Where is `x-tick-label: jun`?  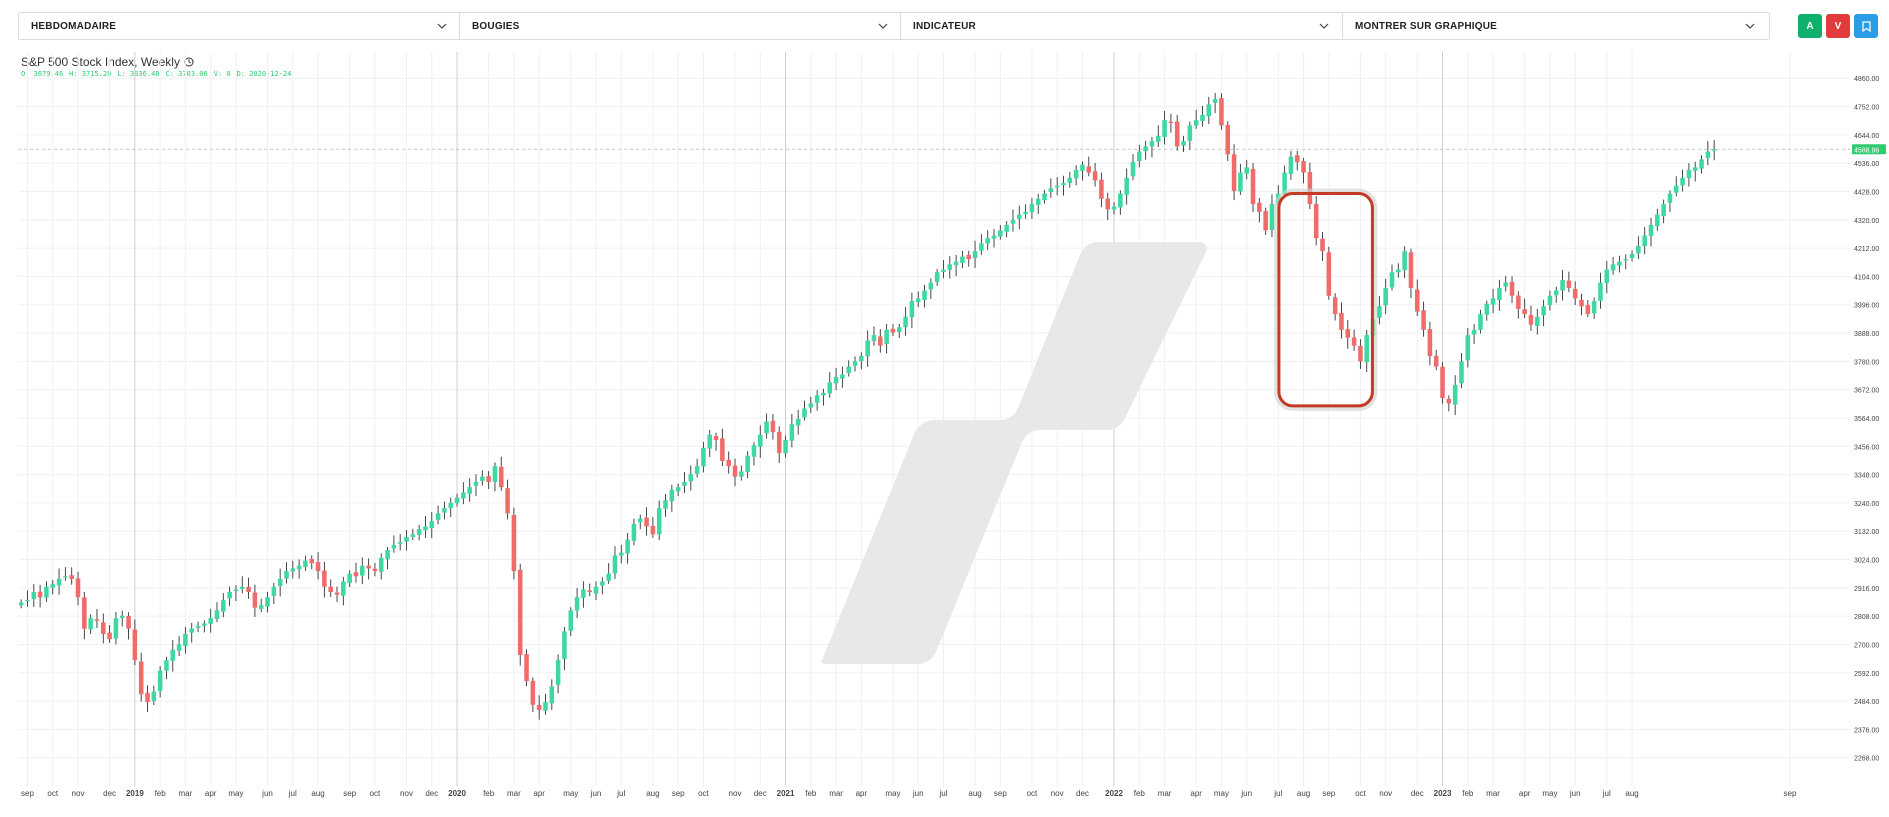 x-tick-label: jun is located at coordinates (267, 793).